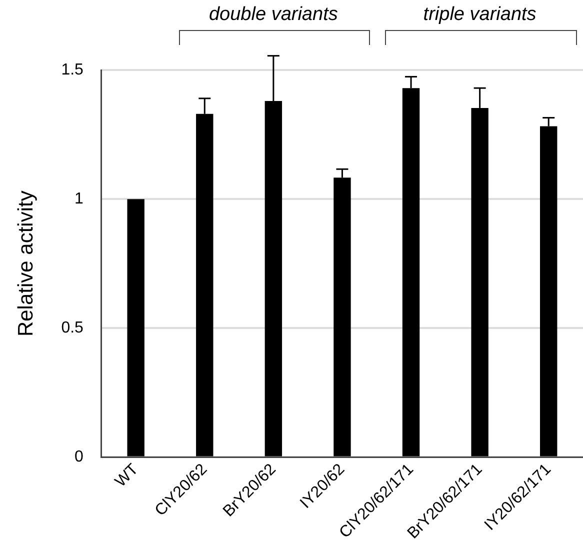 This screenshot has height=546, width=583. I want to click on text: triple variants, so click(479, 15).